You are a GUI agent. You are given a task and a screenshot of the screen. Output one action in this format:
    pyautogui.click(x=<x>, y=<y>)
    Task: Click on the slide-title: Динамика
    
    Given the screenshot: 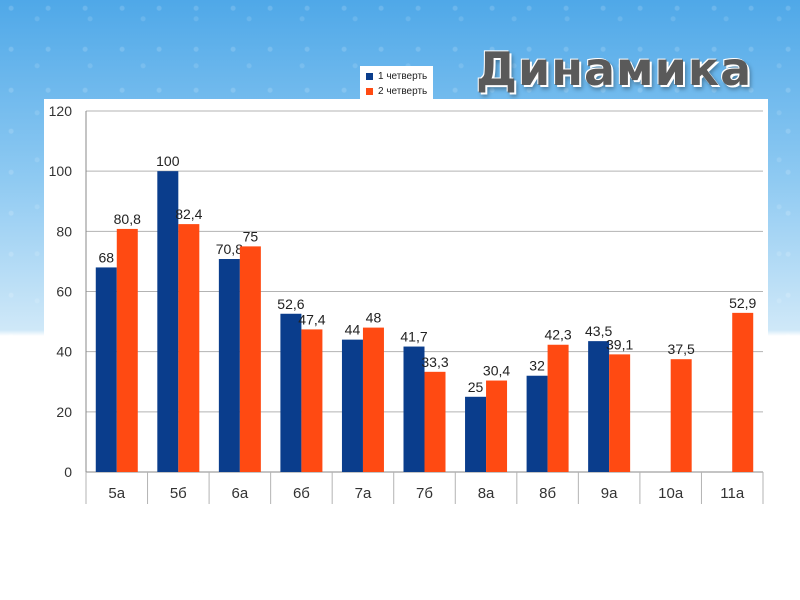 What is the action you would take?
    pyautogui.click(x=614, y=69)
    